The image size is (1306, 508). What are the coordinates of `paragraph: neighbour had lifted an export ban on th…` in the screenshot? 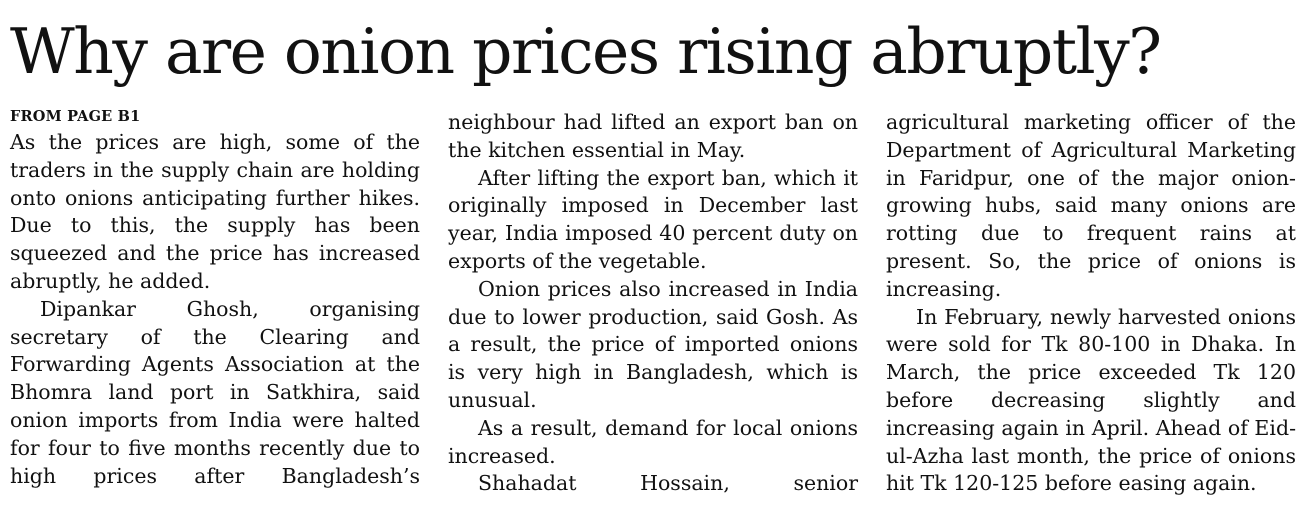 It's located at (653, 136).